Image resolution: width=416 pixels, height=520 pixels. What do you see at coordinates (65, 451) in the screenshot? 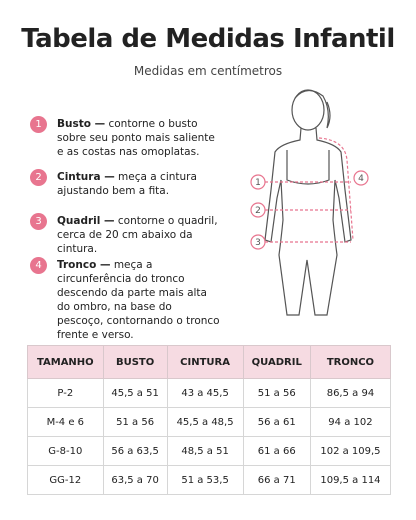
I see `table-cell: G-8-10` at bounding box center [65, 451].